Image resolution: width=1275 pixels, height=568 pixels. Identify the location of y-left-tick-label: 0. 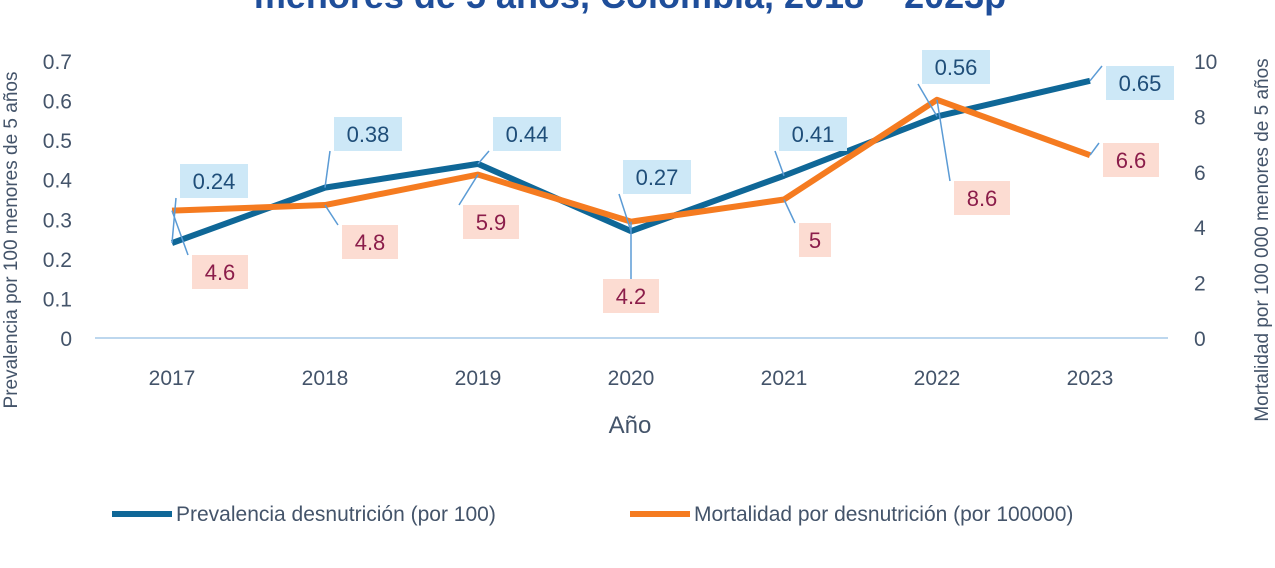
(66, 339).